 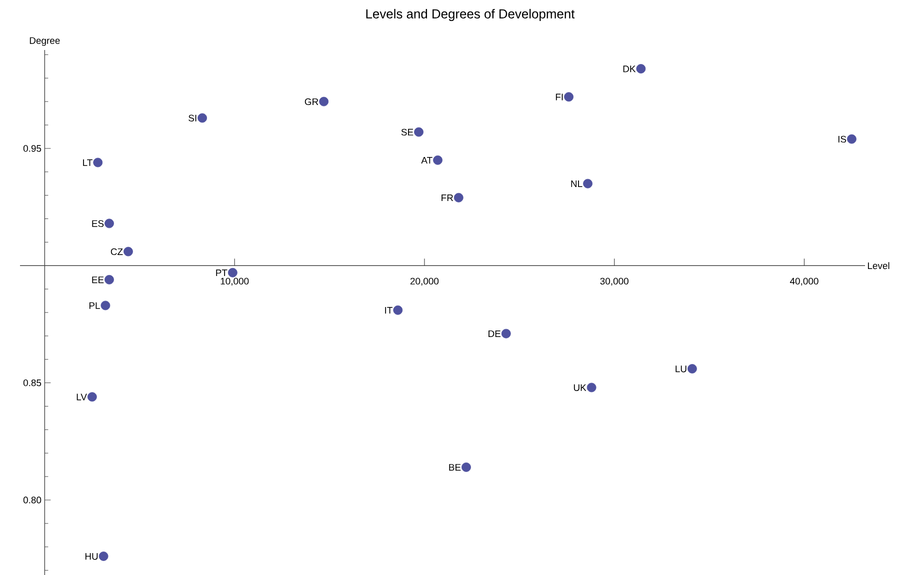 What do you see at coordinates (32, 148) in the screenshot?
I see `y-tick-label: 0.95` at bounding box center [32, 148].